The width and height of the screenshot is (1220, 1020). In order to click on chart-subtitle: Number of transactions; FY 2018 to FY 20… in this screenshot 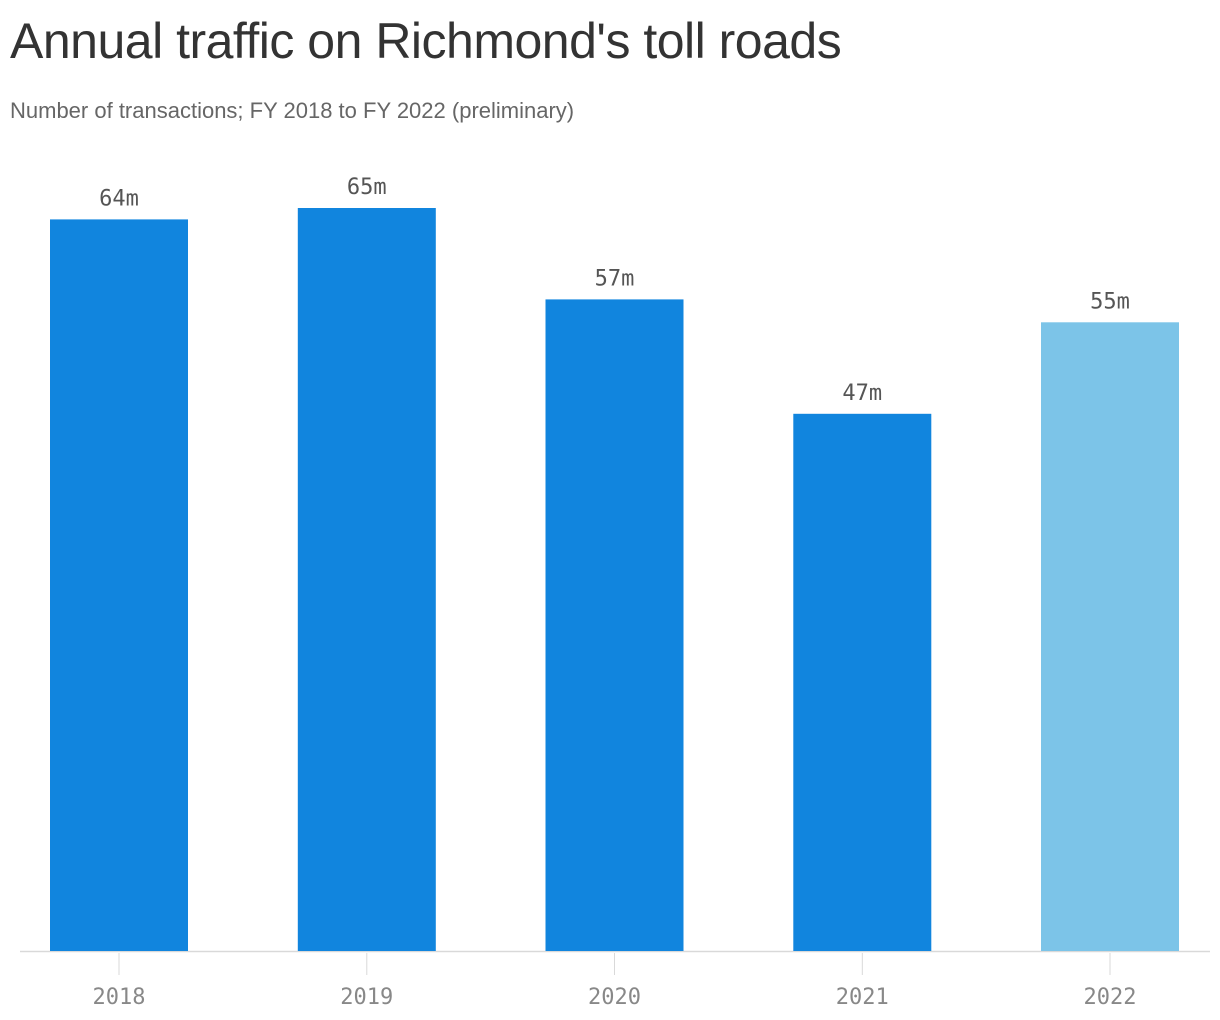, I will do `click(292, 110)`.